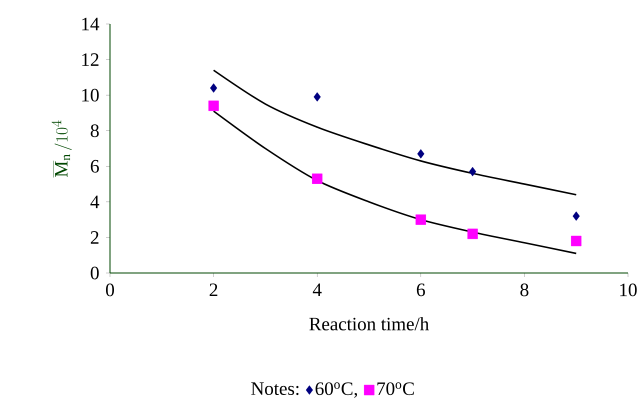  I want to click on x-axis-title: Reaction time/h, so click(369, 323).